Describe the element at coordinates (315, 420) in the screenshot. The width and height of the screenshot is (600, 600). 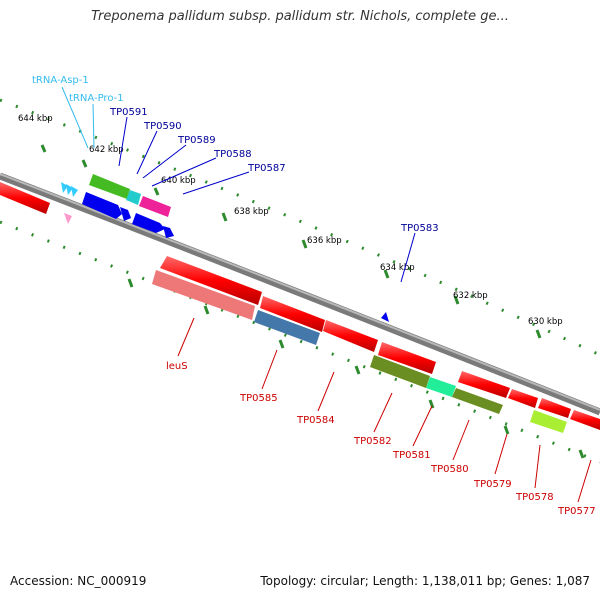
I see `label-tp0584: TP0584` at that location.